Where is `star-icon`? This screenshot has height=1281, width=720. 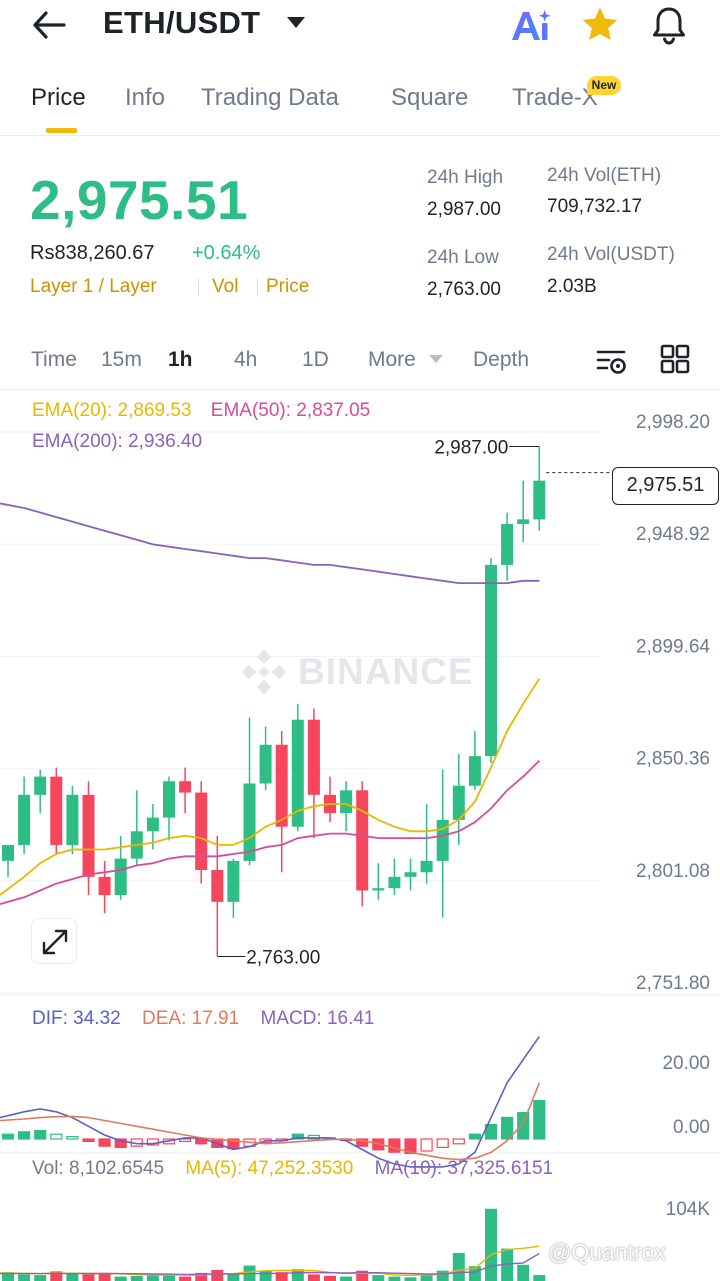
star-icon is located at coordinates (600, 25).